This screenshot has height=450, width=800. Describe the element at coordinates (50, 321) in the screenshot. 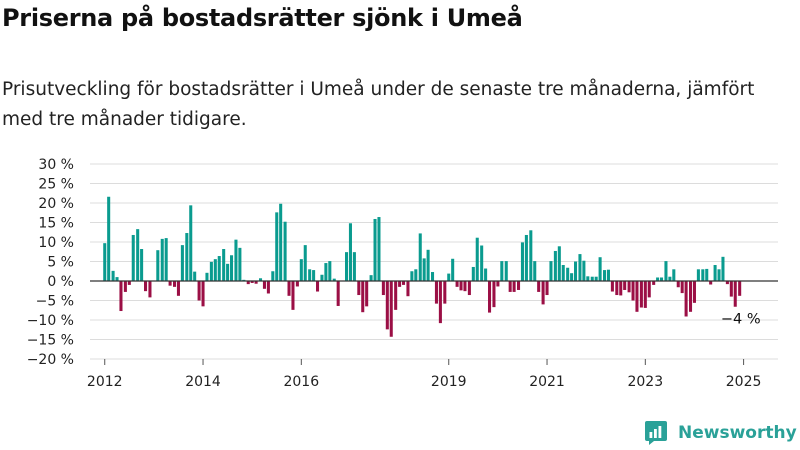

I see `y-tick-label: −10 %` at that location.